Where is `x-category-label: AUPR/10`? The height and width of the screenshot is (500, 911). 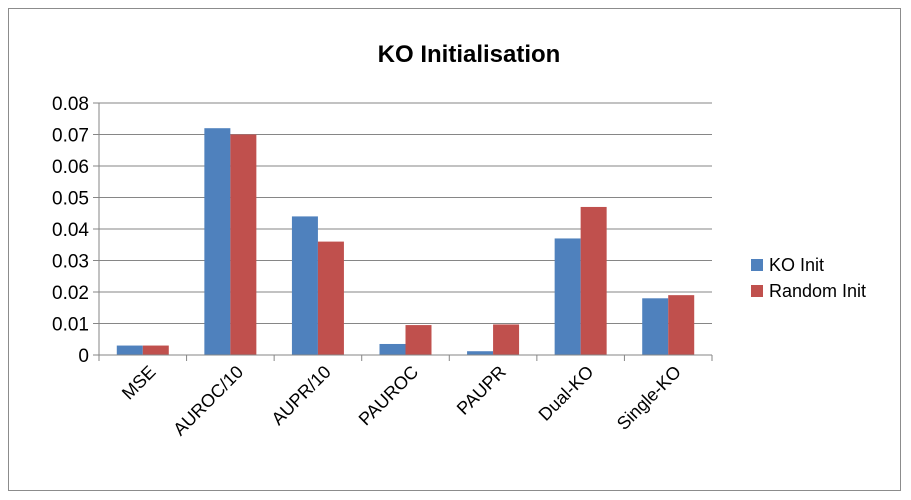 x-category-label: AUPR/10 is located at coordinates (301, 395).